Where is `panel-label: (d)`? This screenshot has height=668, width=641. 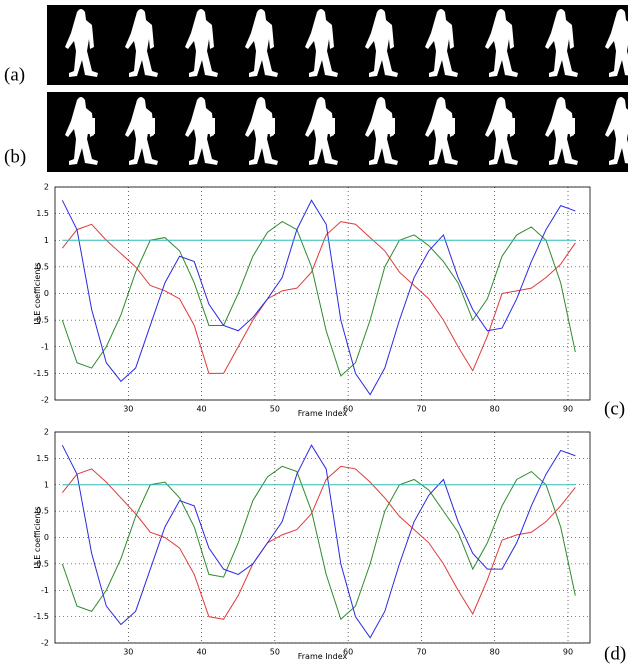 panel-label: (d) is located at coordinates (615, 653).